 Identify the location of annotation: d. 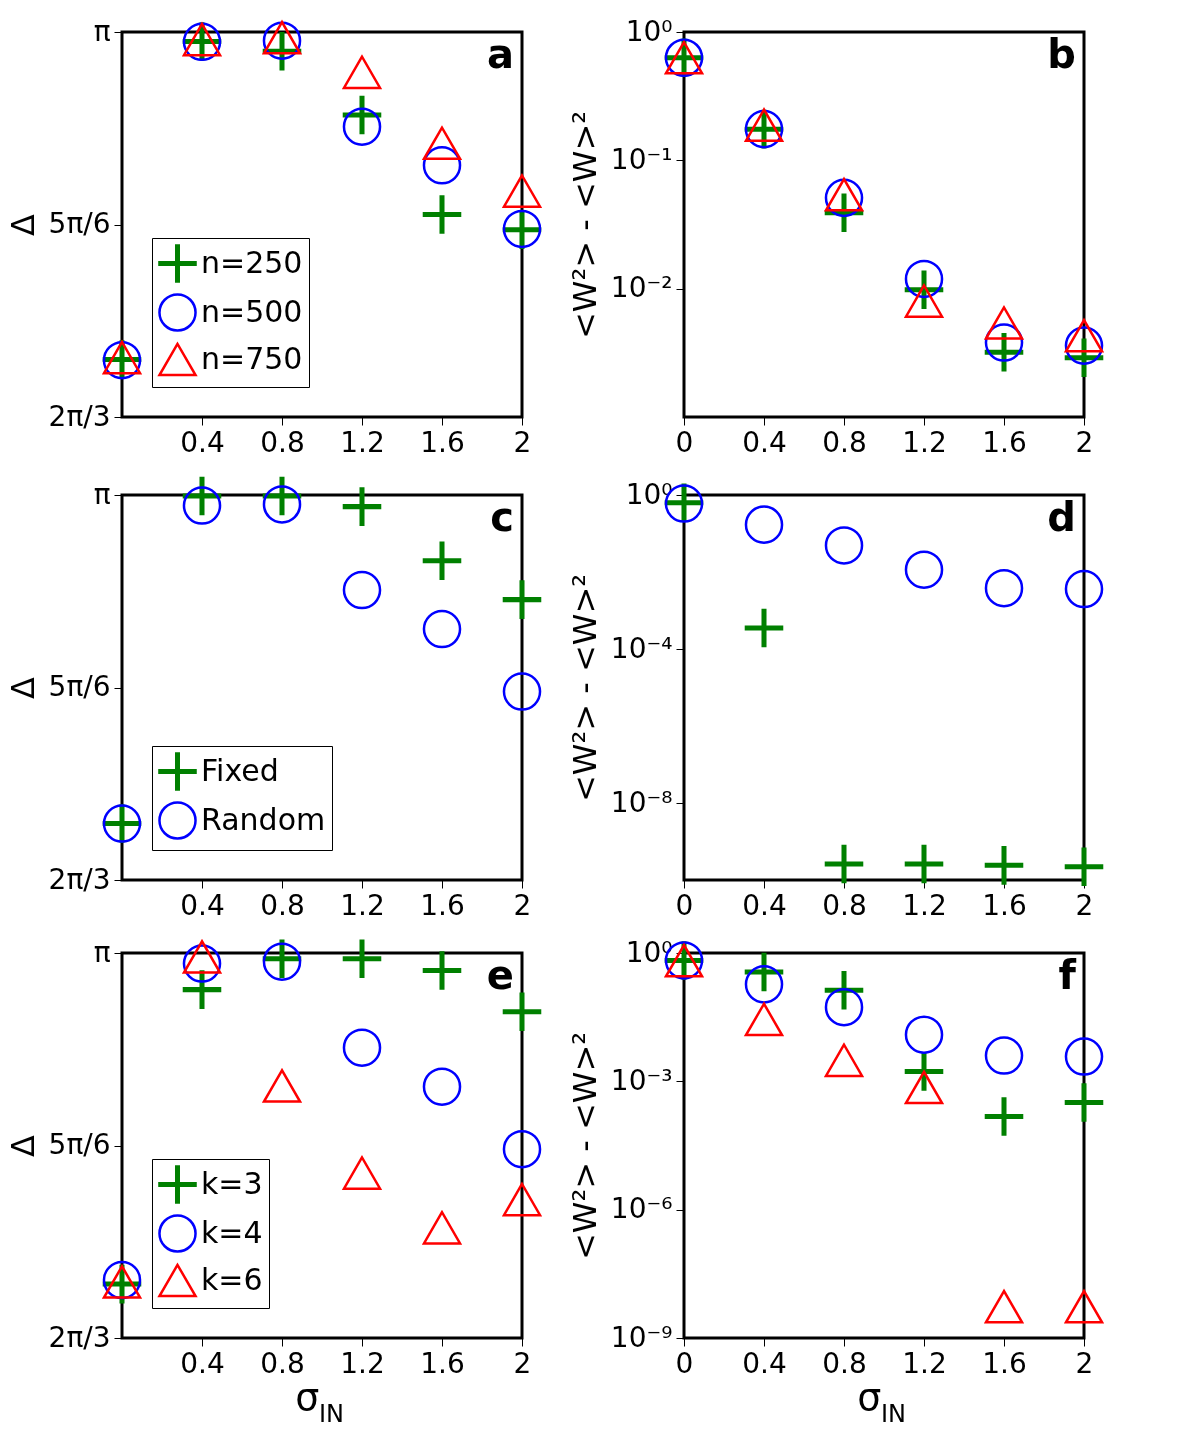
(1061, 517).